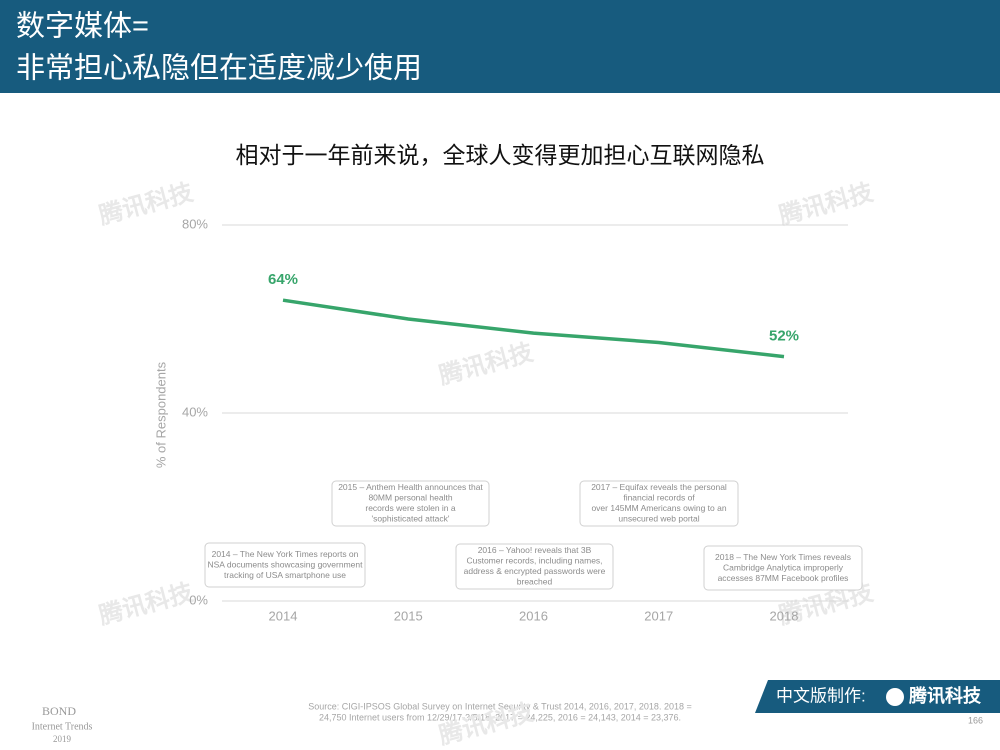 The height and width of the screenshot is (750, 1000). Describe the element at coordinates (283, 279) in the screenshot. I see `data-label: 64%` at that location.